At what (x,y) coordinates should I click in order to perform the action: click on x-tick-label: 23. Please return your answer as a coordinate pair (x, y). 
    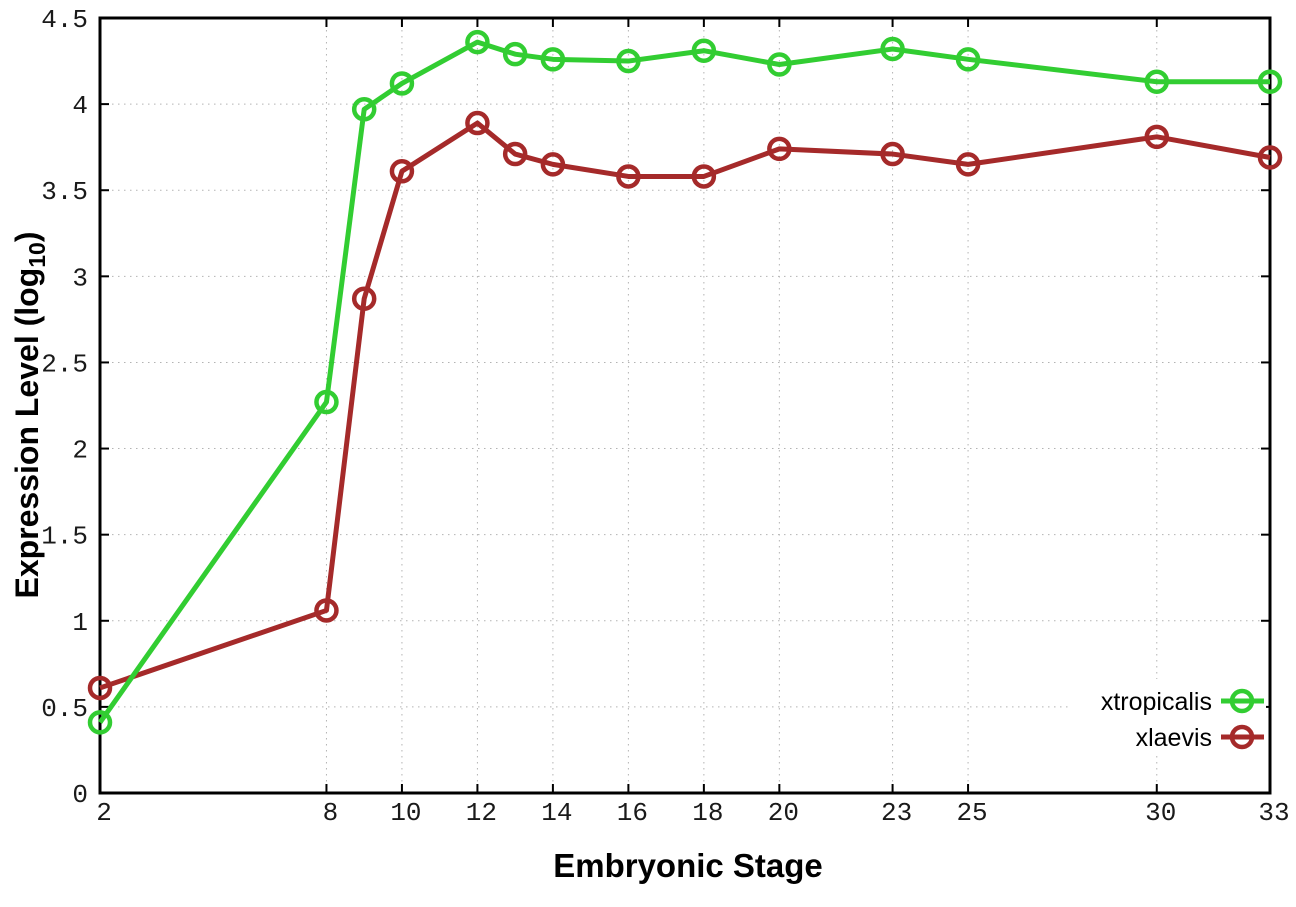
    Looking at the image, I should click on (896, 813).